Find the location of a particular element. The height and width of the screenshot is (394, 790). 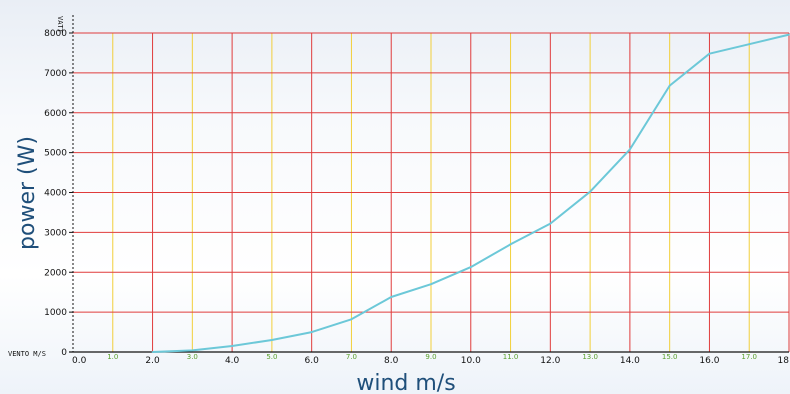

y-tick-label: 2000 is located at coordinates (55, 273).